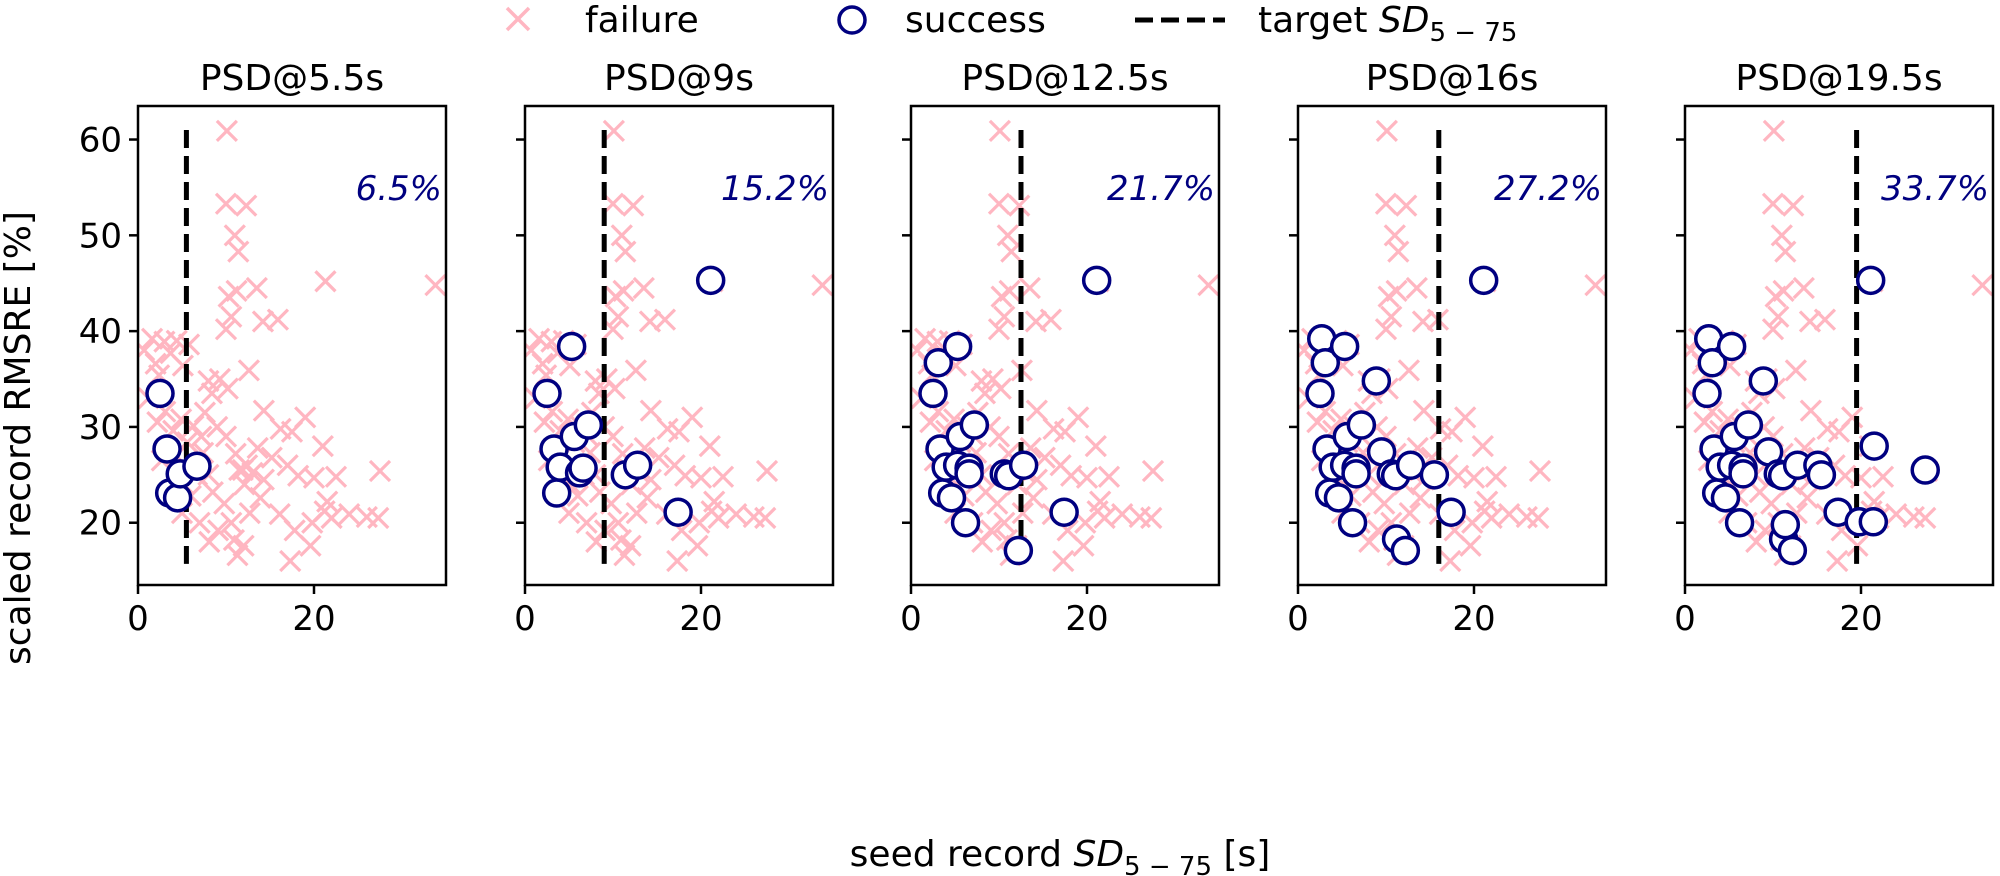  Describe the element at coordinates (1839, 346) in the screenshot. I see `plot-area` at that location.